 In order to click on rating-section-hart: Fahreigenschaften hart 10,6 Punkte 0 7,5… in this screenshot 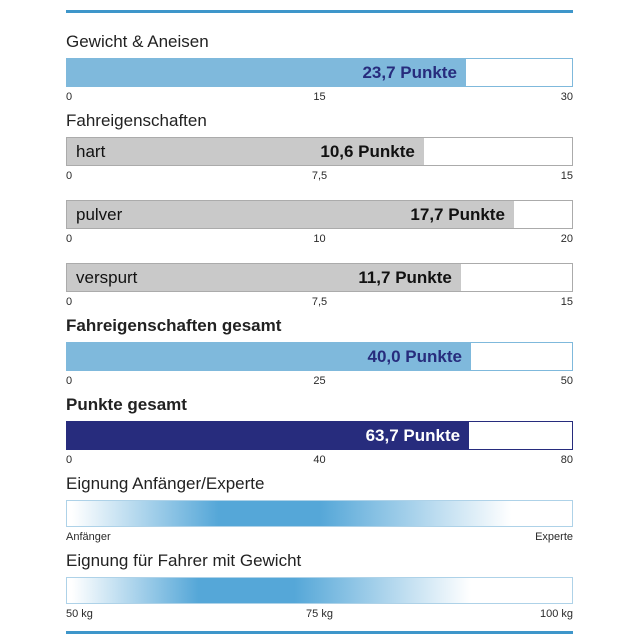, I will do `click(319, 147)`.